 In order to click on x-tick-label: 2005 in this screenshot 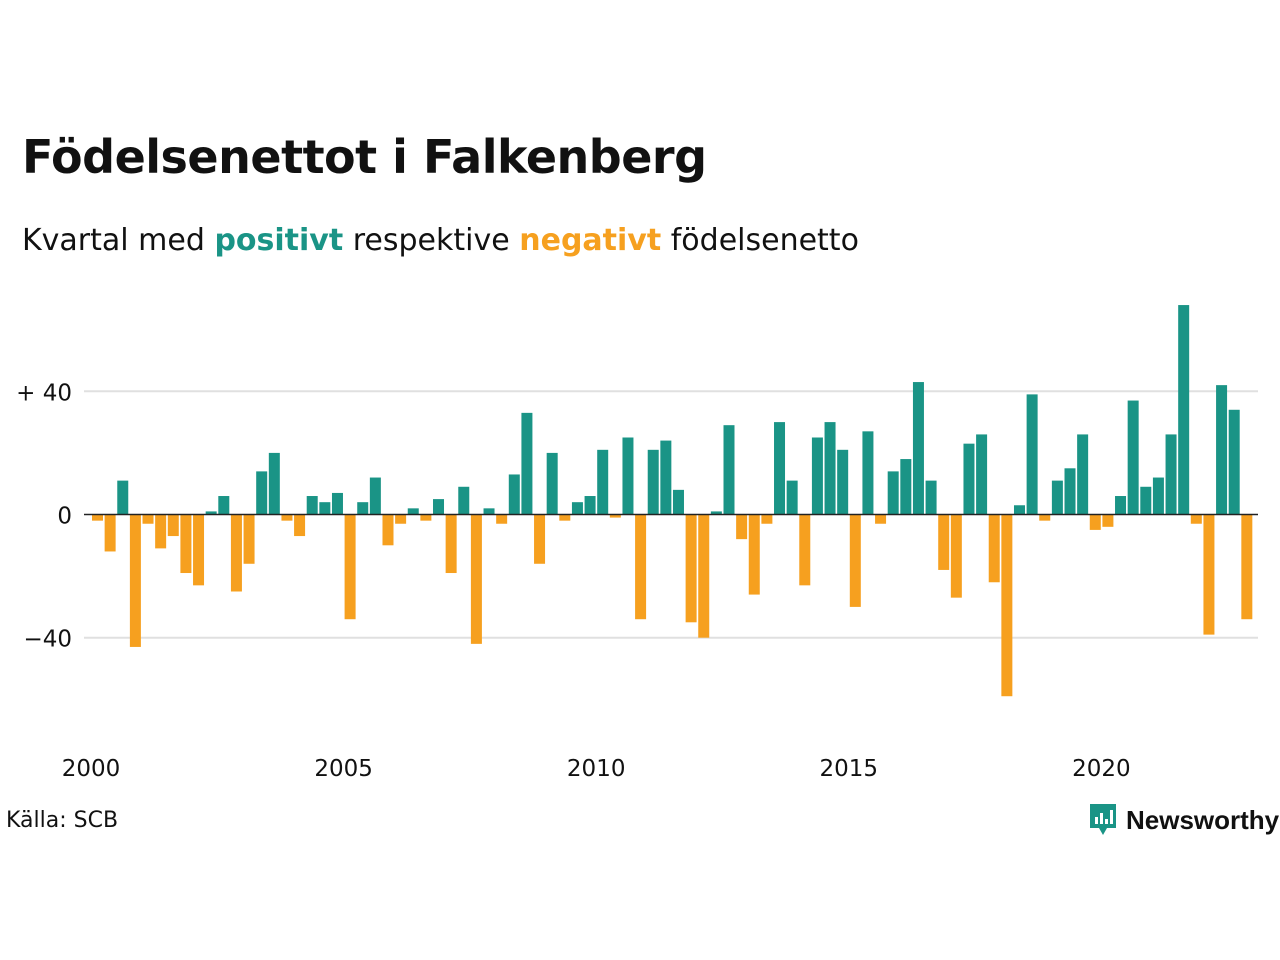, I will do `click(343, 769)`.